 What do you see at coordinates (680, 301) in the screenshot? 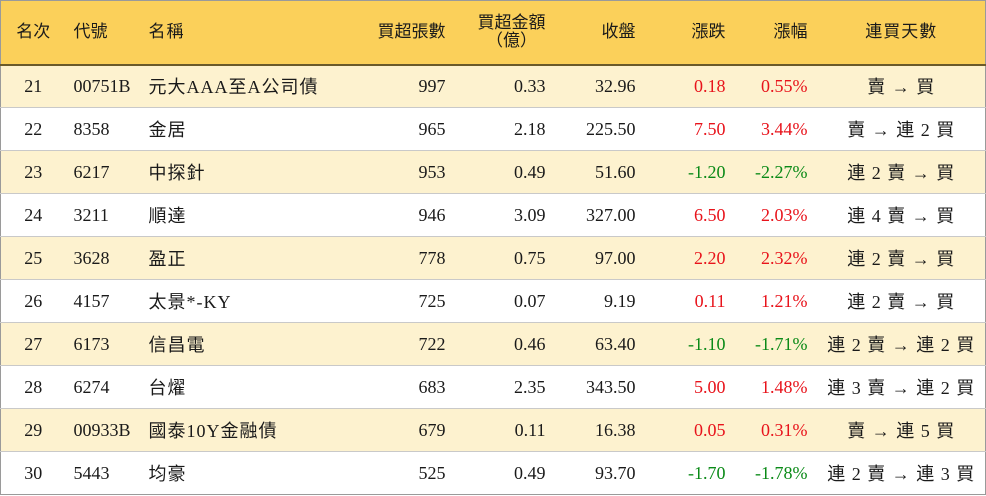
I see `cell-change: 0.11` at bounding box center [680, 301].